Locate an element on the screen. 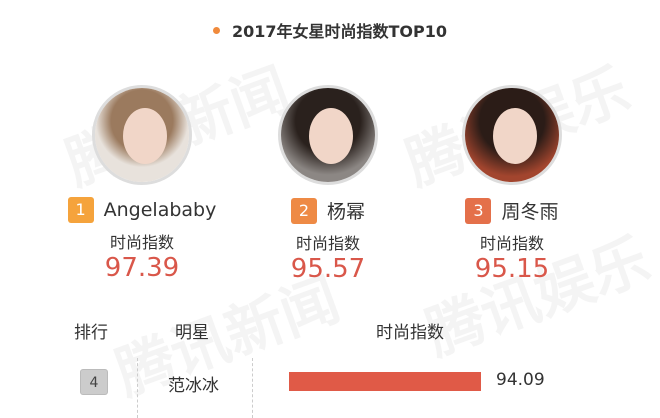 Image resolution: width=660 pixels, height=418 pixels. rank-badge: 4 is located at coordinates (94, 382).